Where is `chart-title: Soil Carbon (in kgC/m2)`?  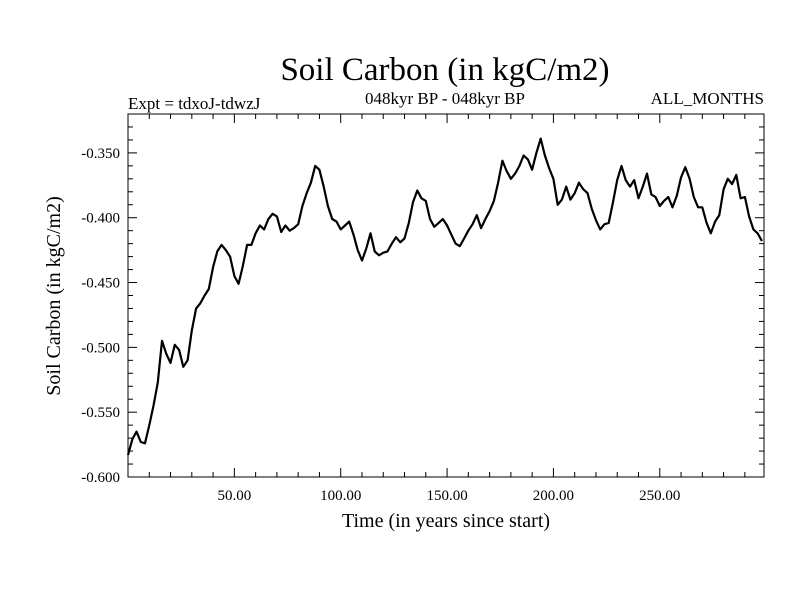 chart-title: Soil Carbon (in kgC/m2) is located at coordinates (444, 70).